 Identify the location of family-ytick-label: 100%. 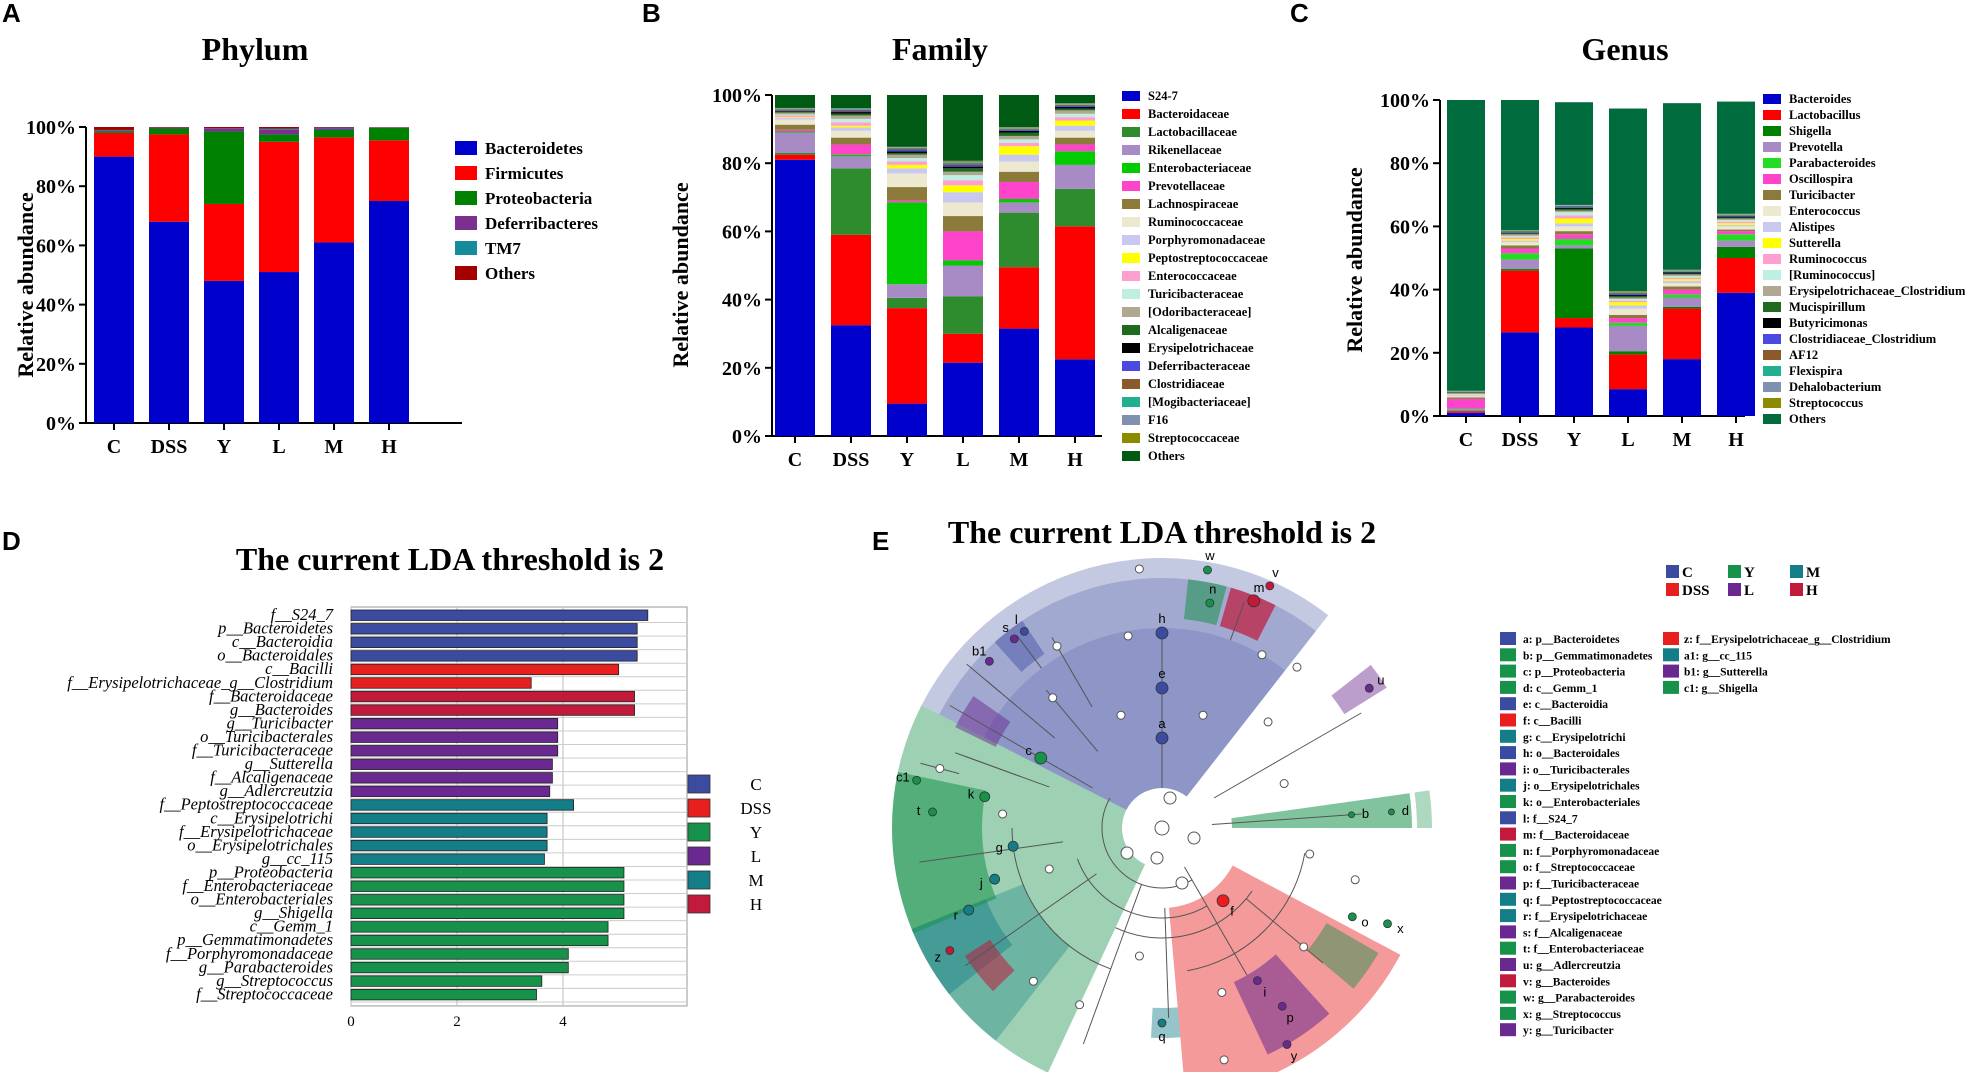
(737, 96).